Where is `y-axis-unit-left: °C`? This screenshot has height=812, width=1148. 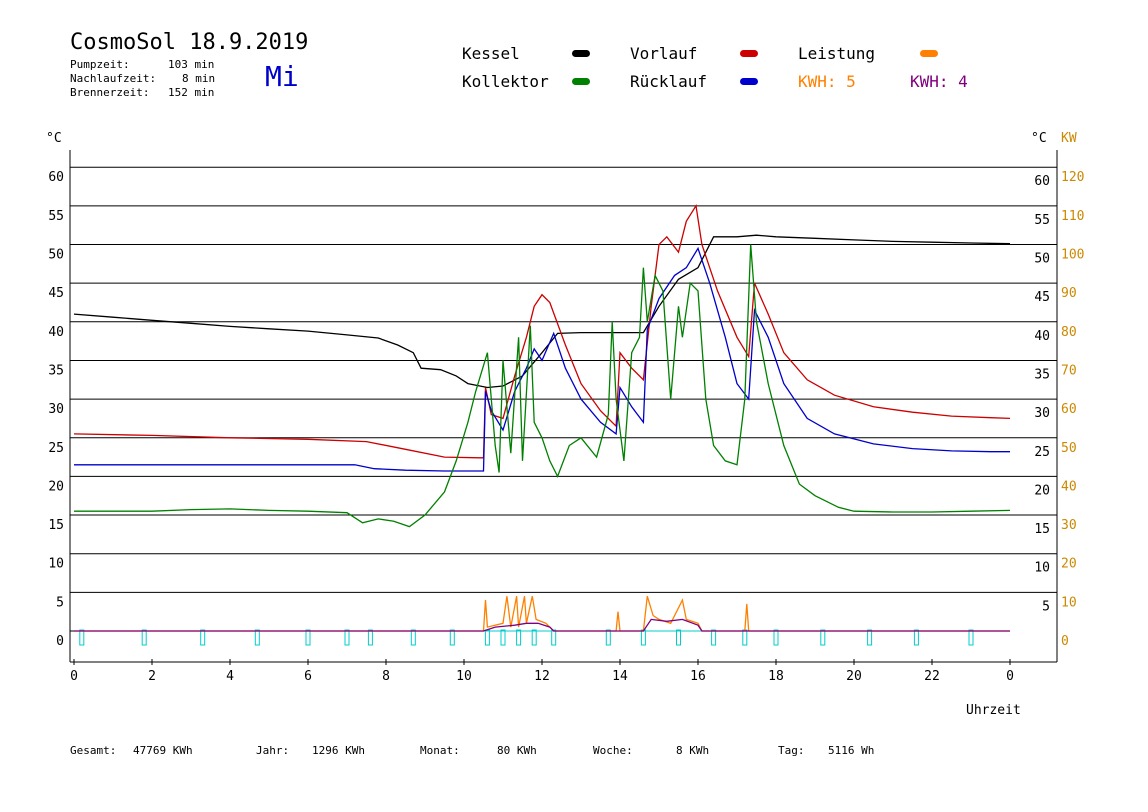
y-axis-unit-left: °C is located at coordinates (54, 138).